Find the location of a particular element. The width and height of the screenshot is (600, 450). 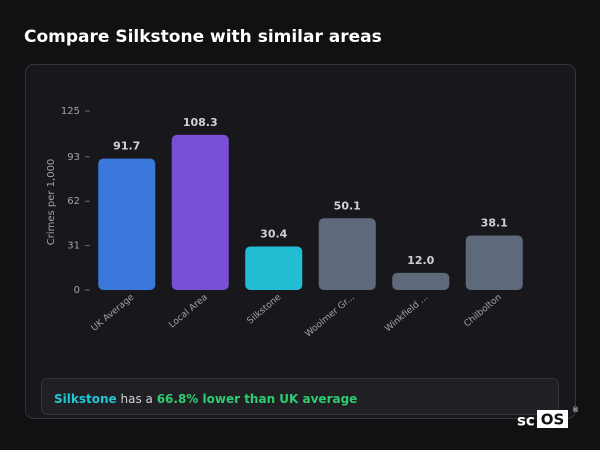

y-axis-label: Crimes per 1,000 is located at coordinates (51, 202).